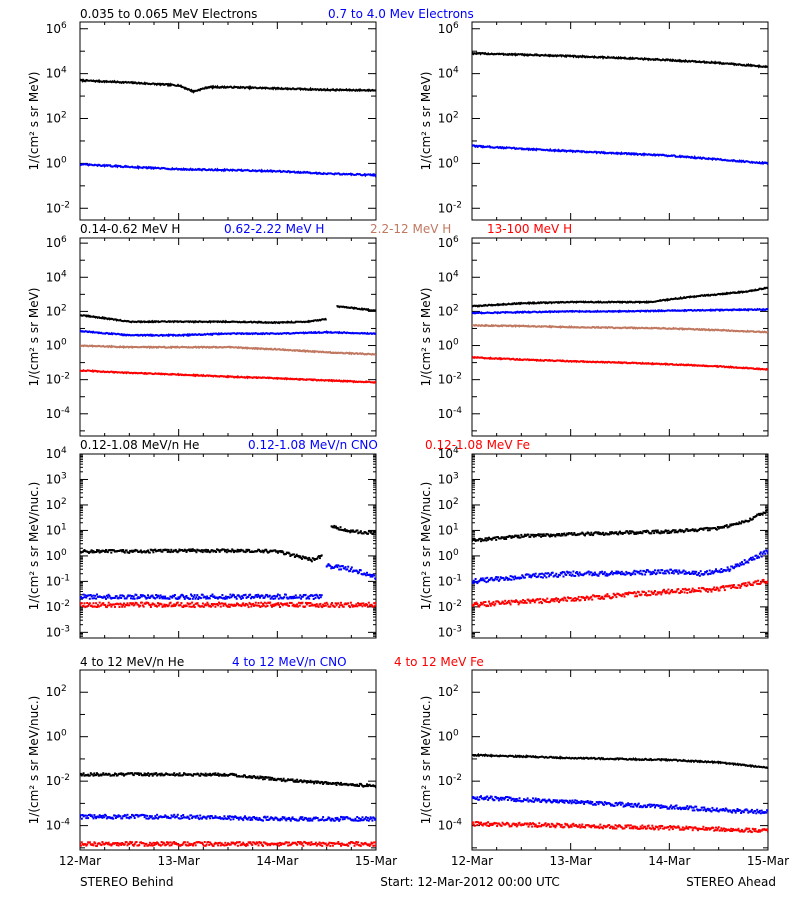 Image resolution: width=800 pixels, height=900 pixels. I want to click on header-1-1: 0.62-2.22 MeV H, so click(274, 229).